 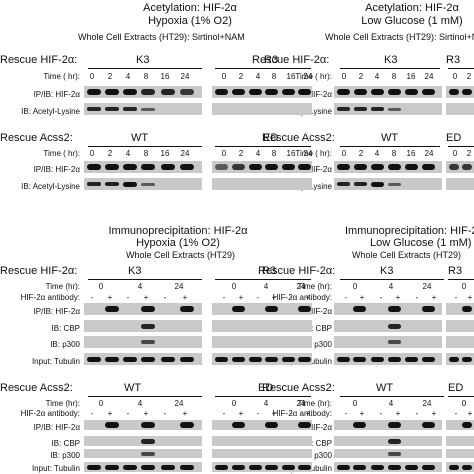 What do you see at coordinates (390, 68) in the screenshot?
I see `group-k3-underline` at bounding box center [390, 68].